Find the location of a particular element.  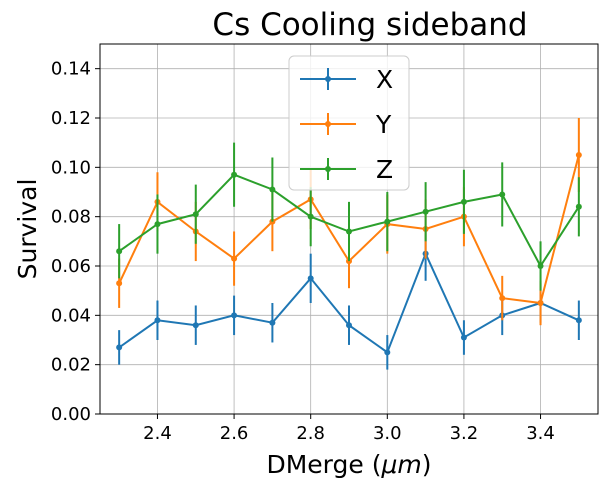

x-tick-label: 2.6 is located at coordinates (234, 433).